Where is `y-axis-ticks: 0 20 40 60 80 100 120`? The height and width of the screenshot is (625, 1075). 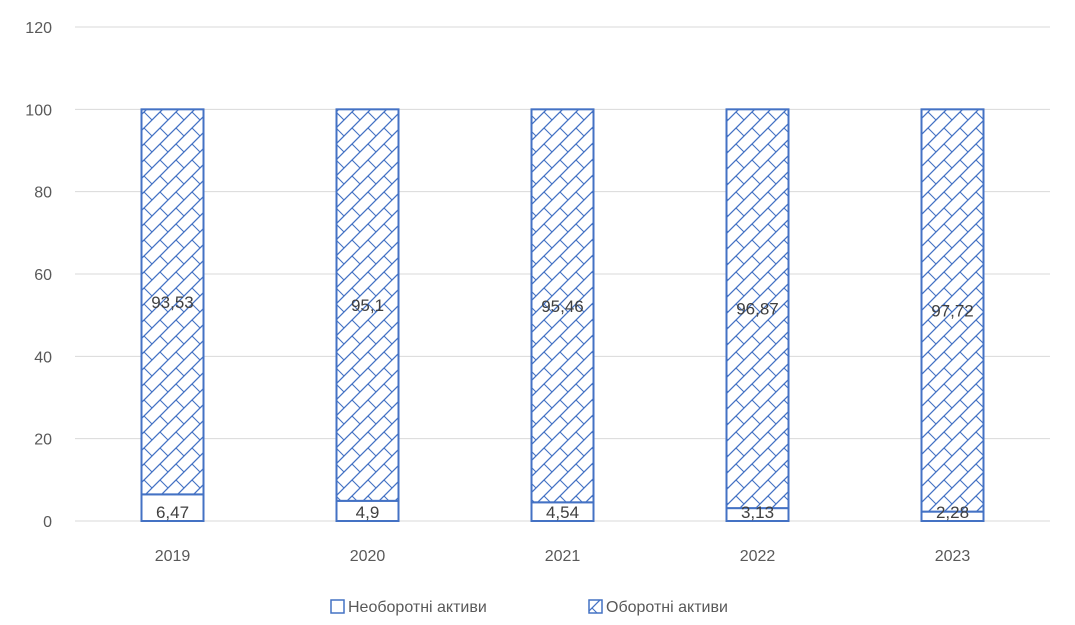
y-axis-ticks: 0 20 40 60 80 100 120 is located at coordinates (38, 275).